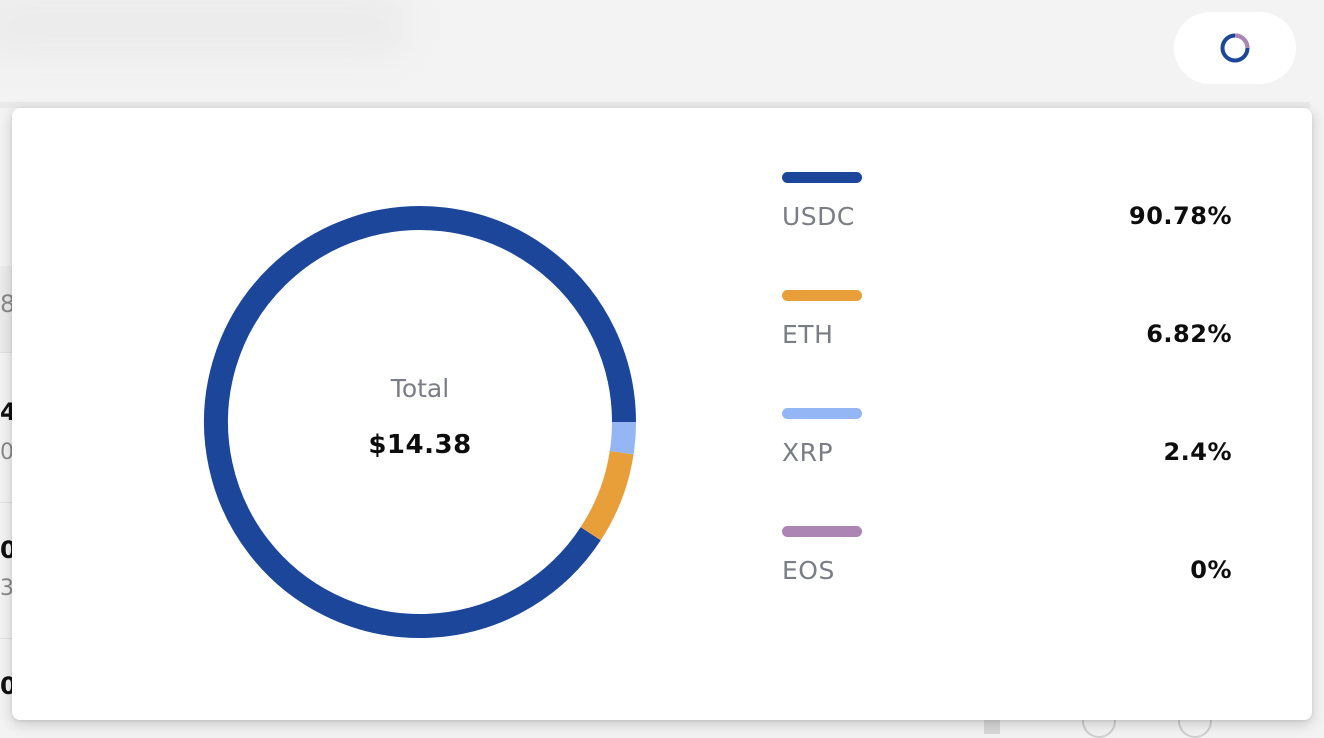 This screenshot has width=1324, height=738. I want to click on legend-label: XRP, so click(808, 452).